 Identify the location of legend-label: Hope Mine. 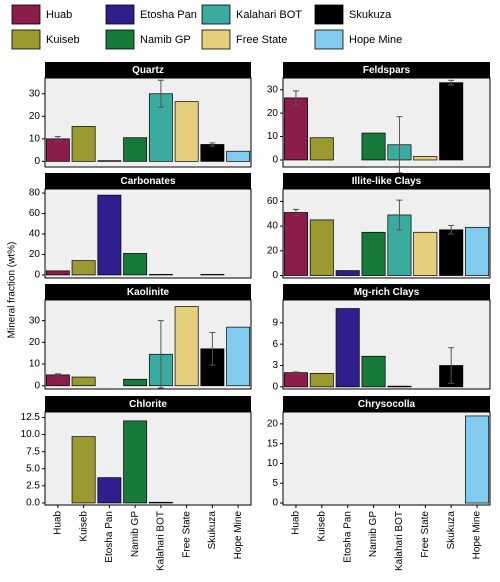
(375, 40).